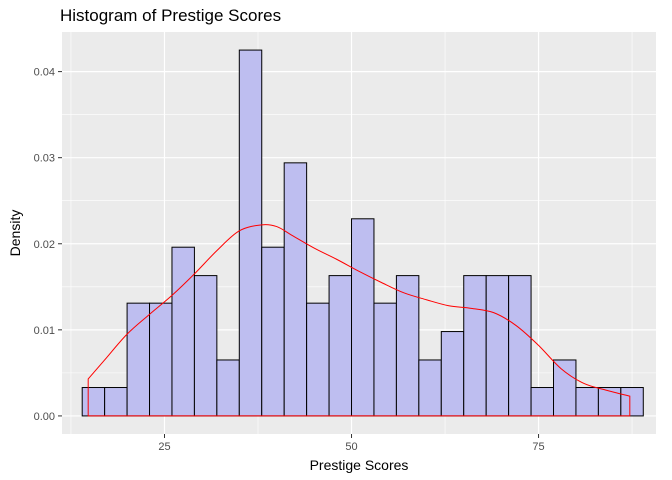 The width and height of the screenshot is (672, 480). Describe the element at coordinates (351, 447) in the screenshot. I see `x-tick-label: 50` at that location.